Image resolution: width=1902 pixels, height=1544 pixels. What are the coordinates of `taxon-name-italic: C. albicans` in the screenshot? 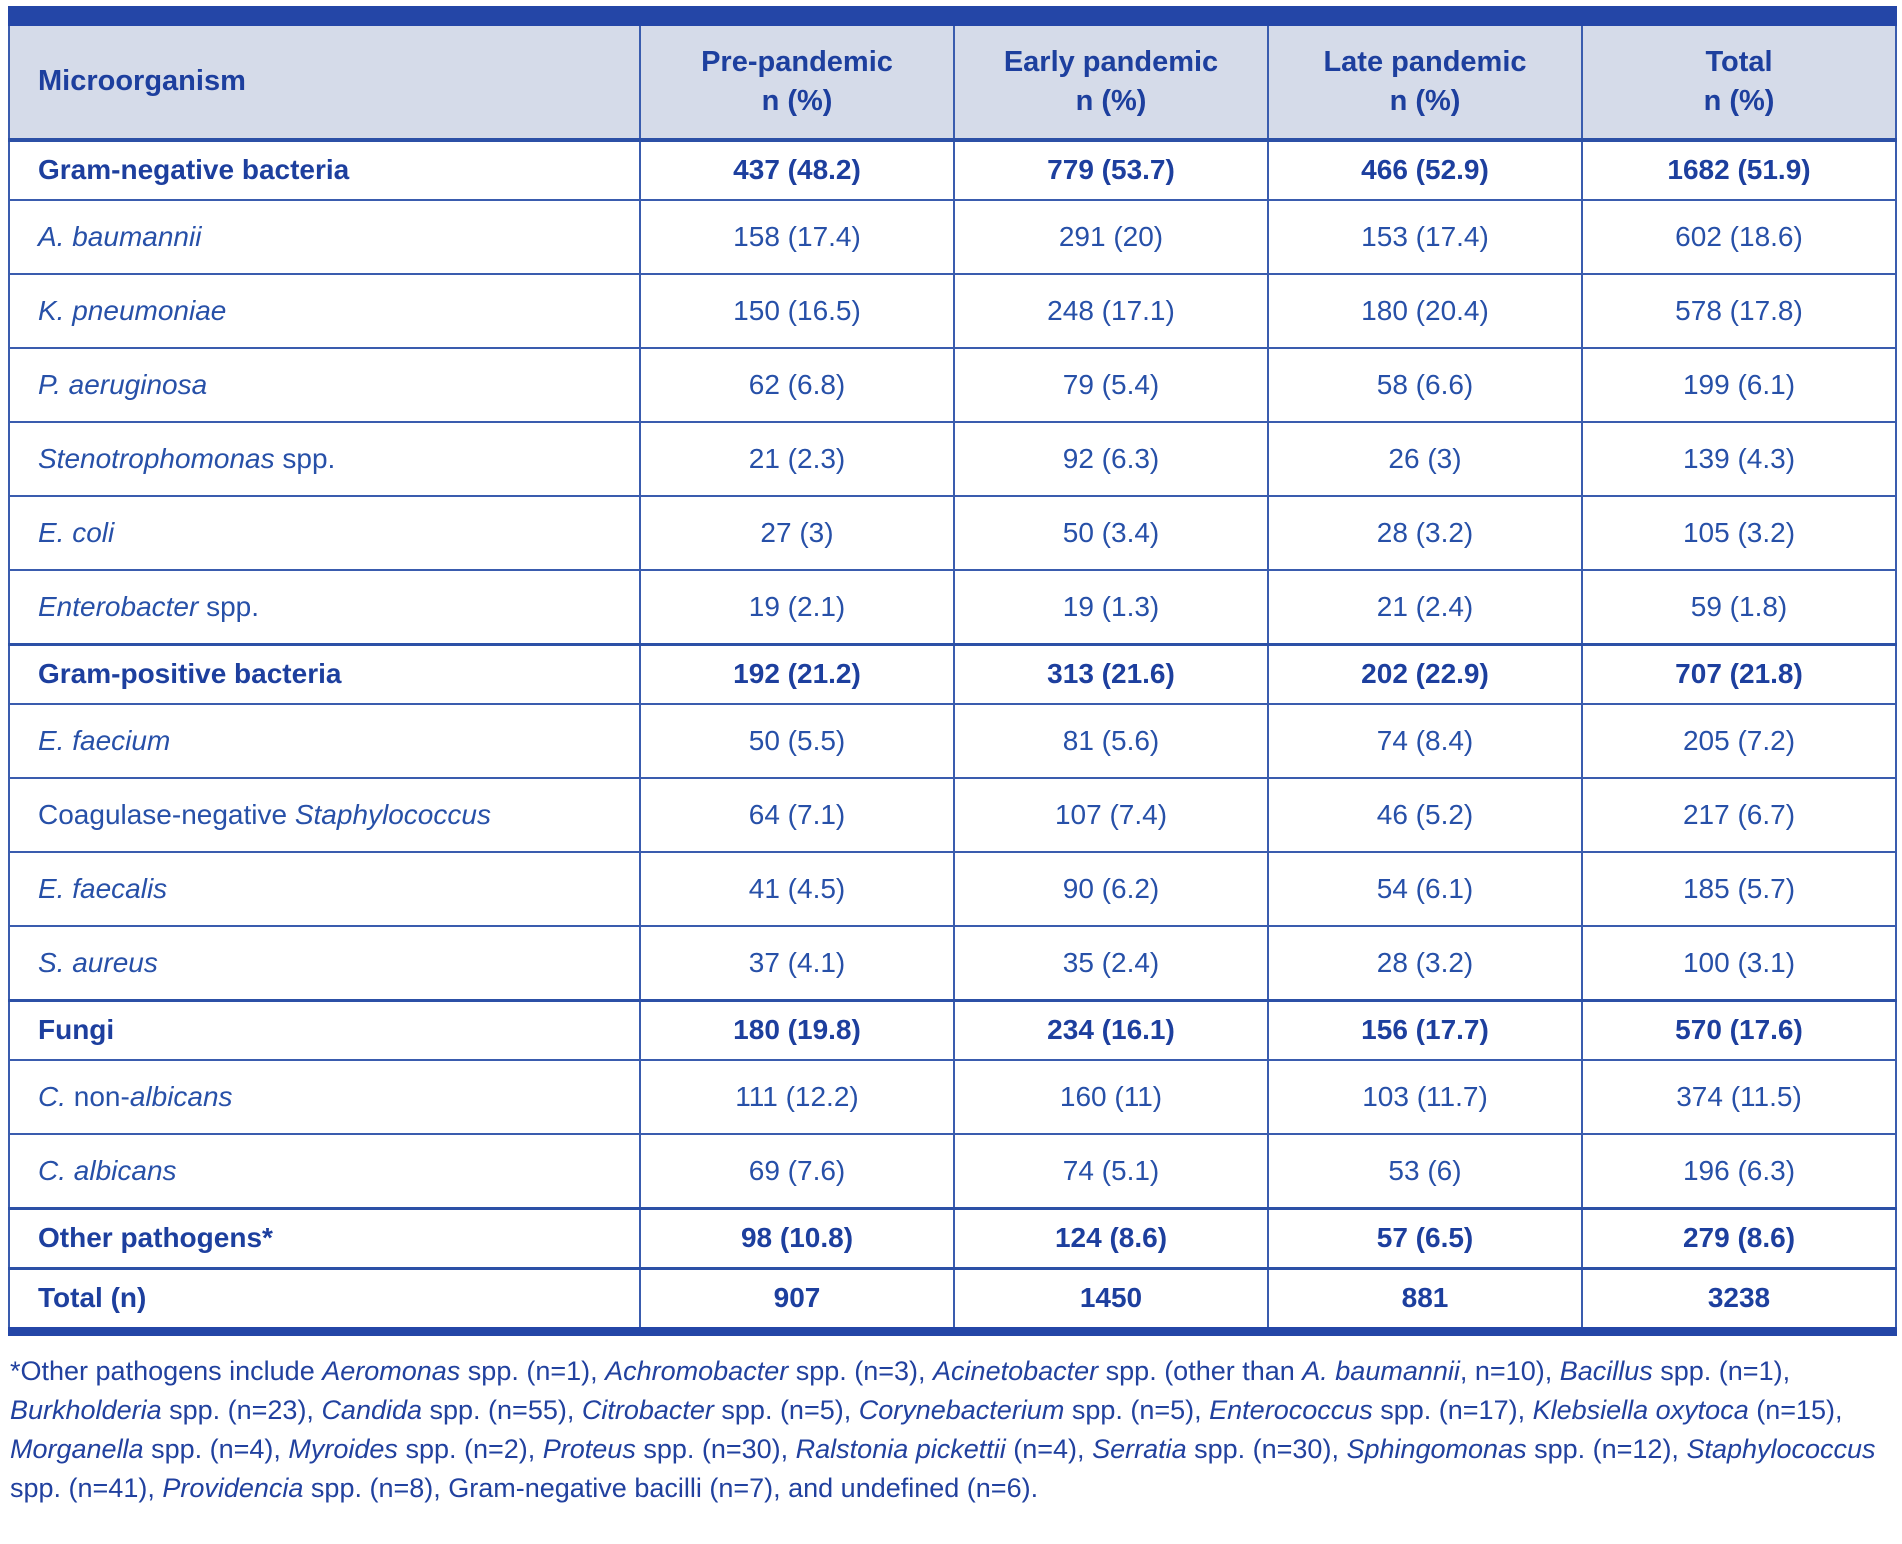 It's located at (107, 1170).